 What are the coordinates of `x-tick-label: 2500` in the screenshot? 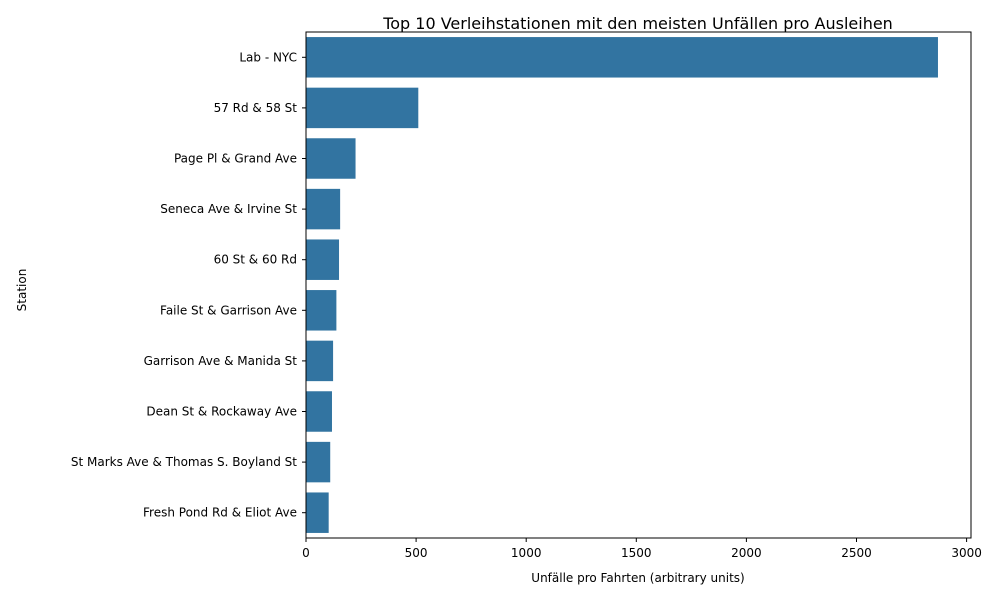 It's located at (856, 553).